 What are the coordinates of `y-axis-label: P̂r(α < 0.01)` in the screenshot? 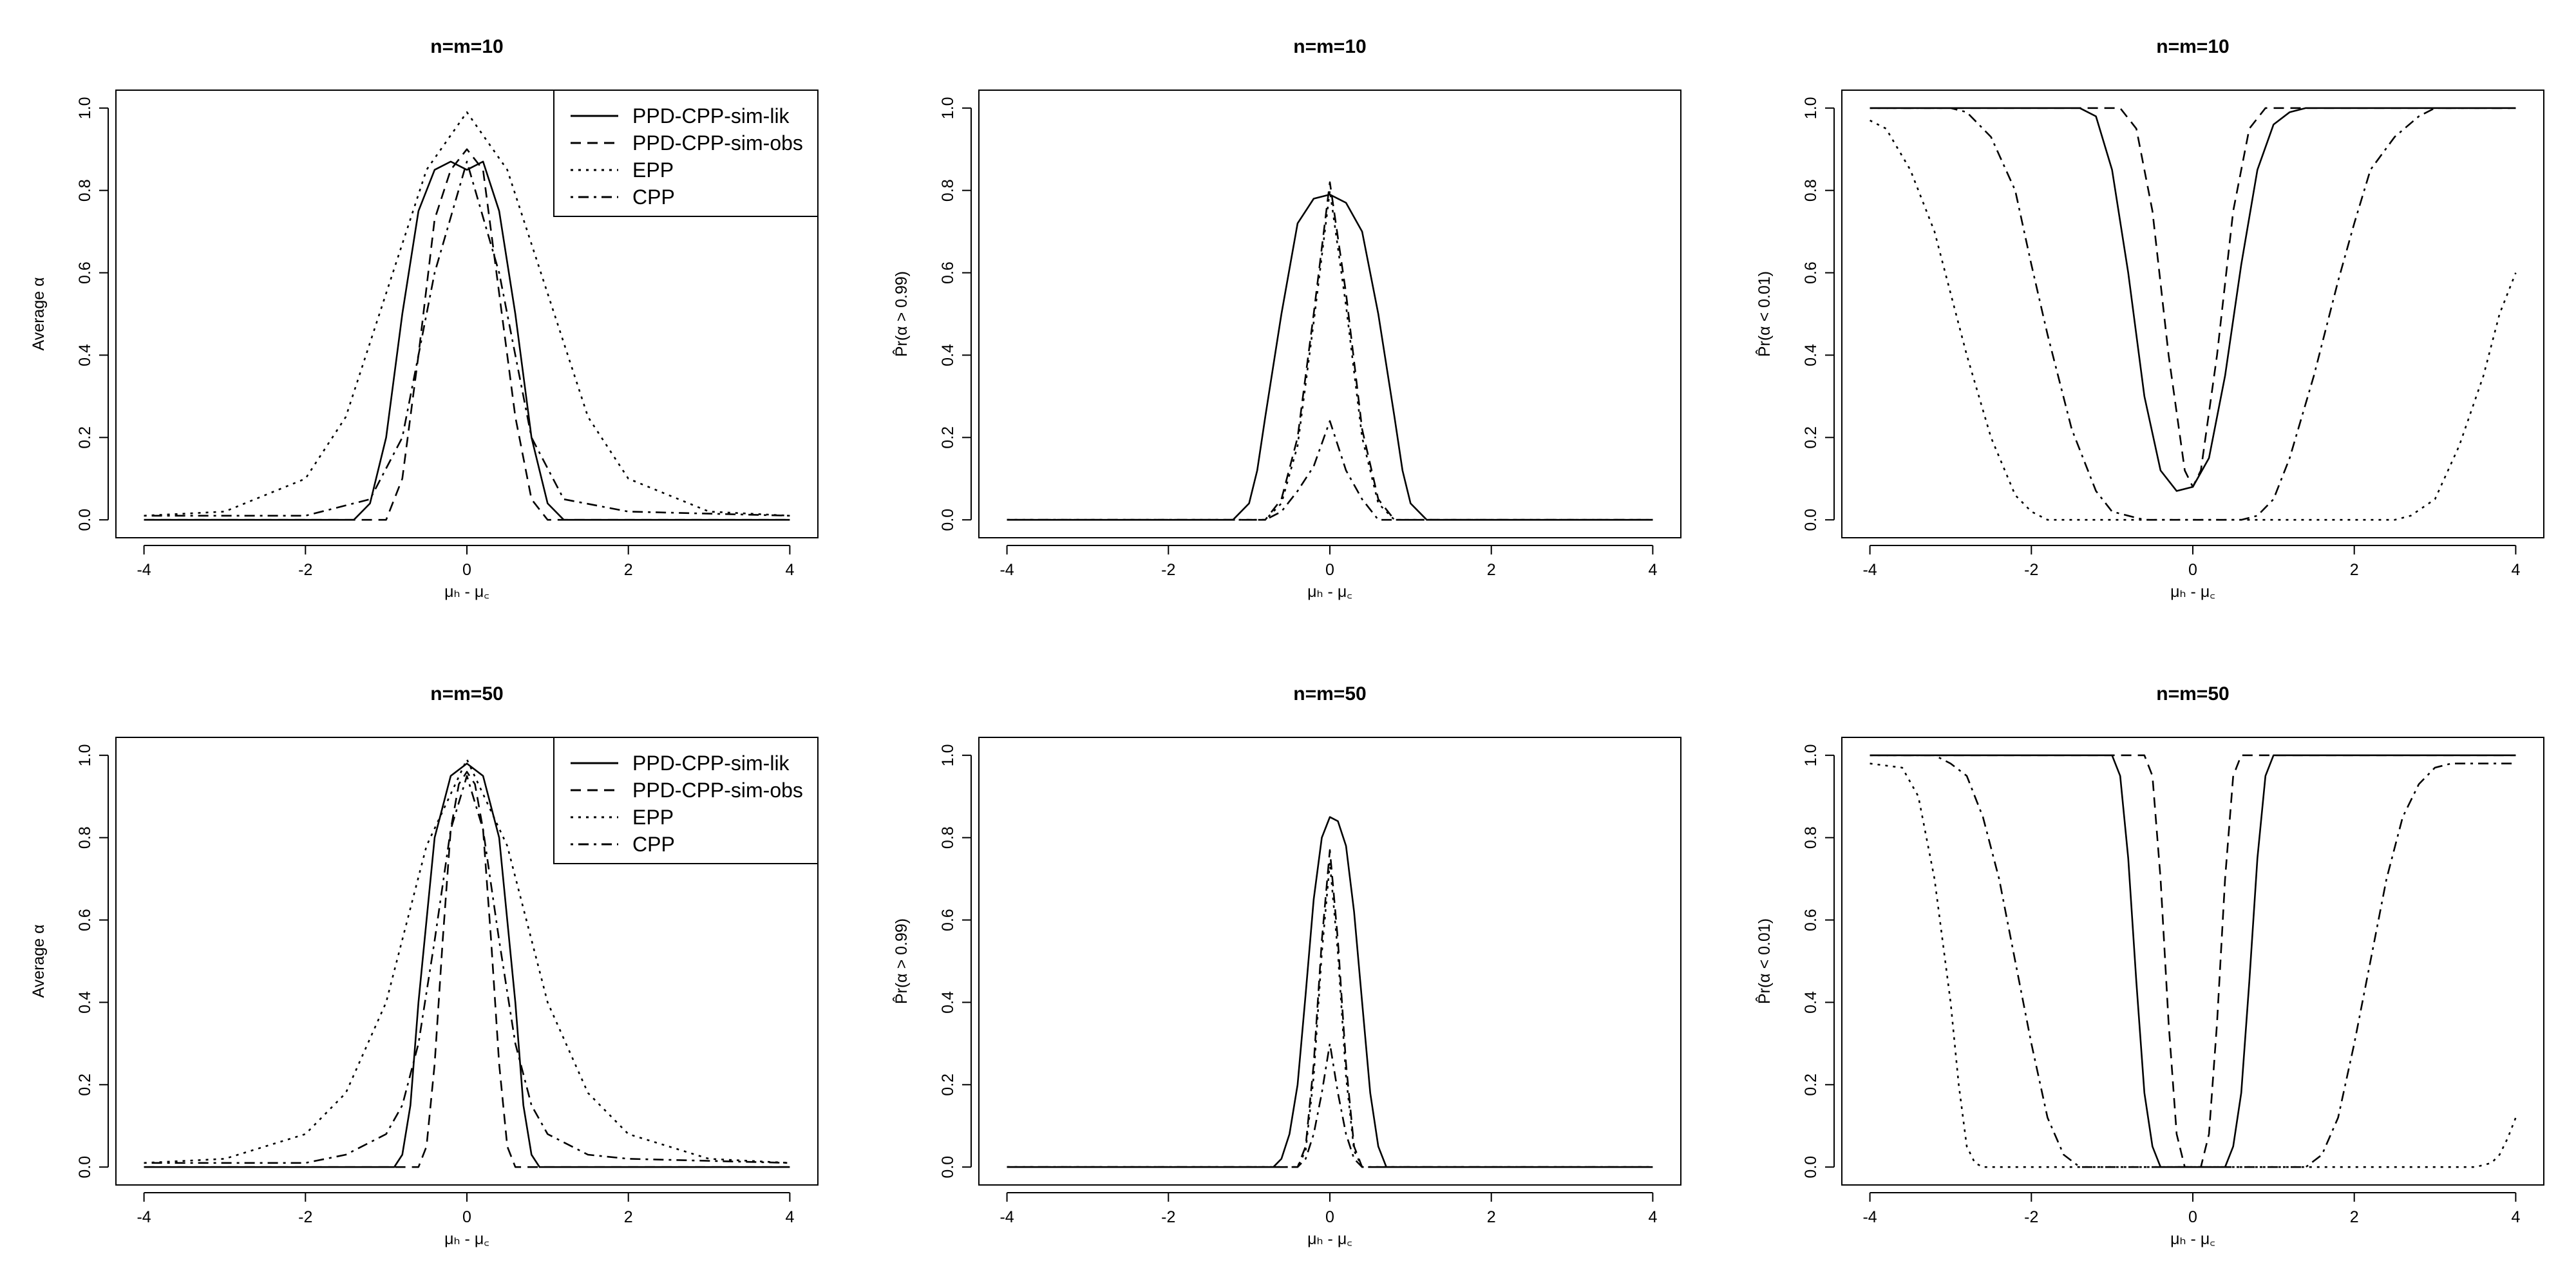 It's located at (1764, 961).